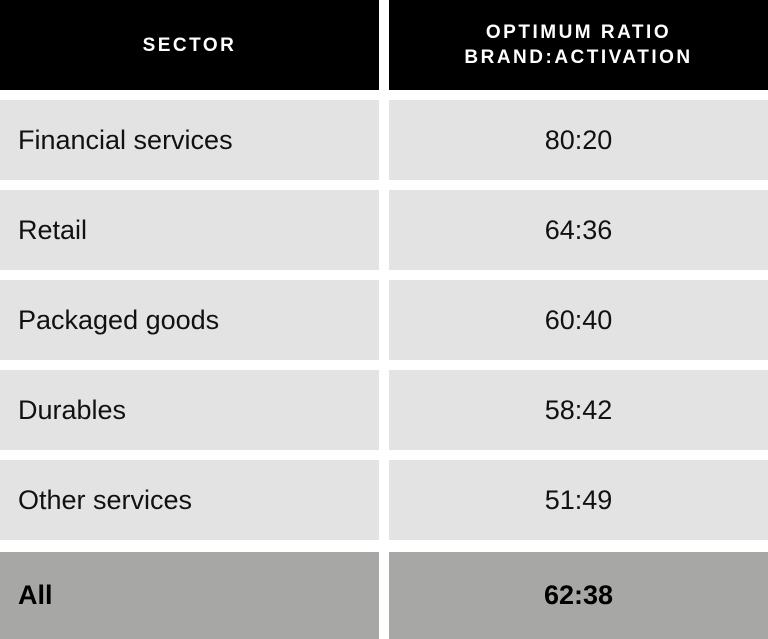  What do you see at coordinates (578, 45) in the screenshot?
I see `header-cell: OPTIMUM RATIO BRAND:ACTIVATION` at bounding box center [578, 45].